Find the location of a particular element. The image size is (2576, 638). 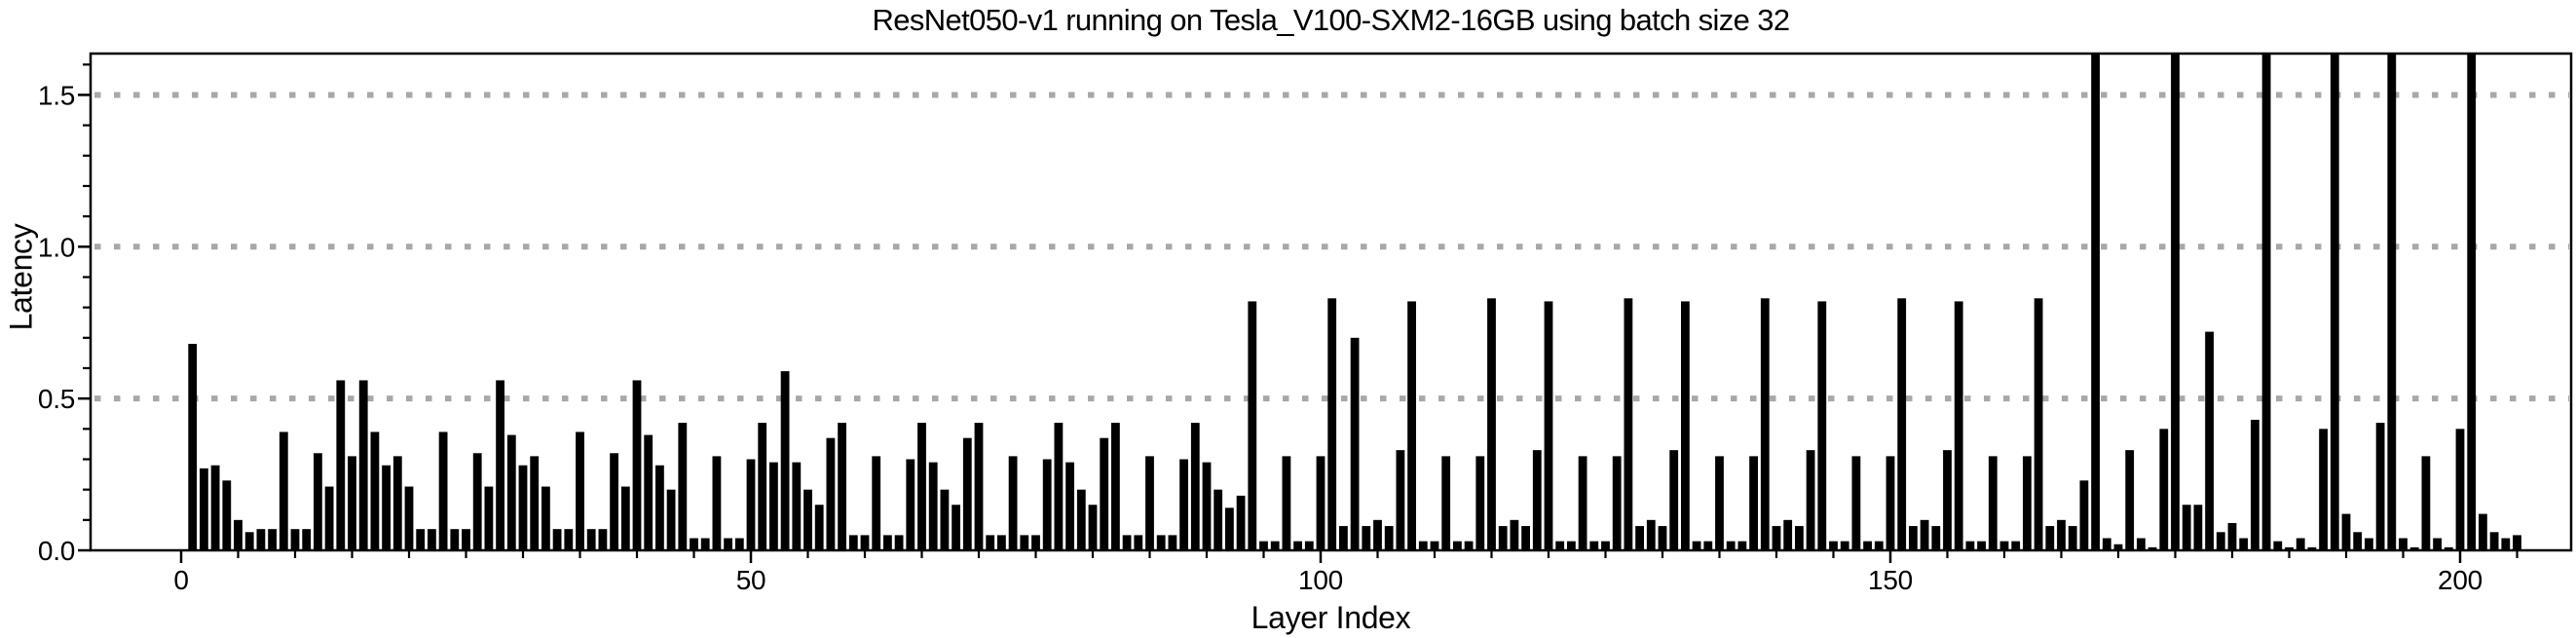

y-axis-title: Latency is located at coordinates (21, 277).